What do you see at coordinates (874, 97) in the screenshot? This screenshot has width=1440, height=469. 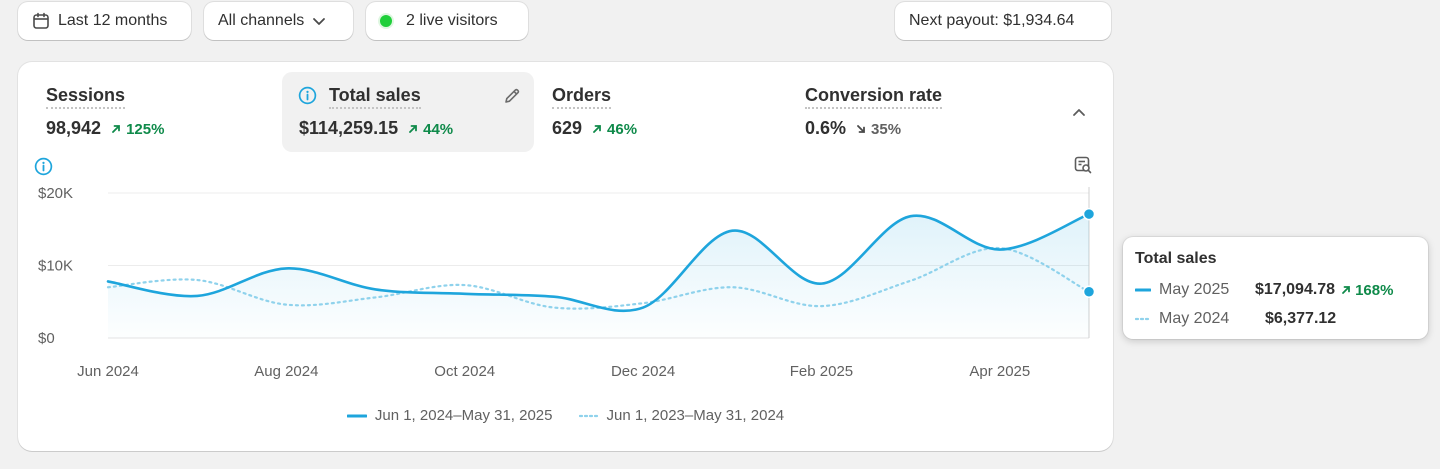 I see `metric-label: Conversion rate` at bounding box center [874, 97].